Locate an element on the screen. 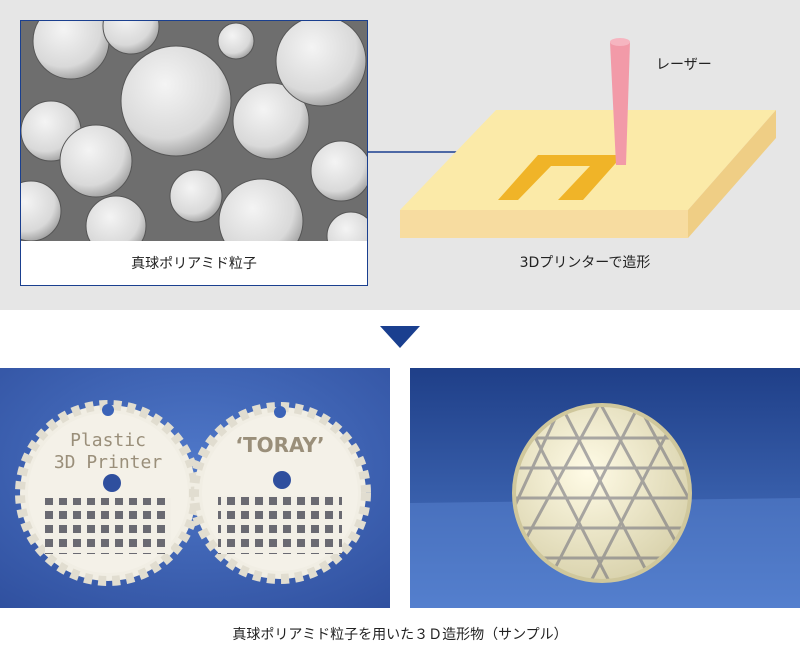  laser-label: レーザー is located at coordinates (684, 65).